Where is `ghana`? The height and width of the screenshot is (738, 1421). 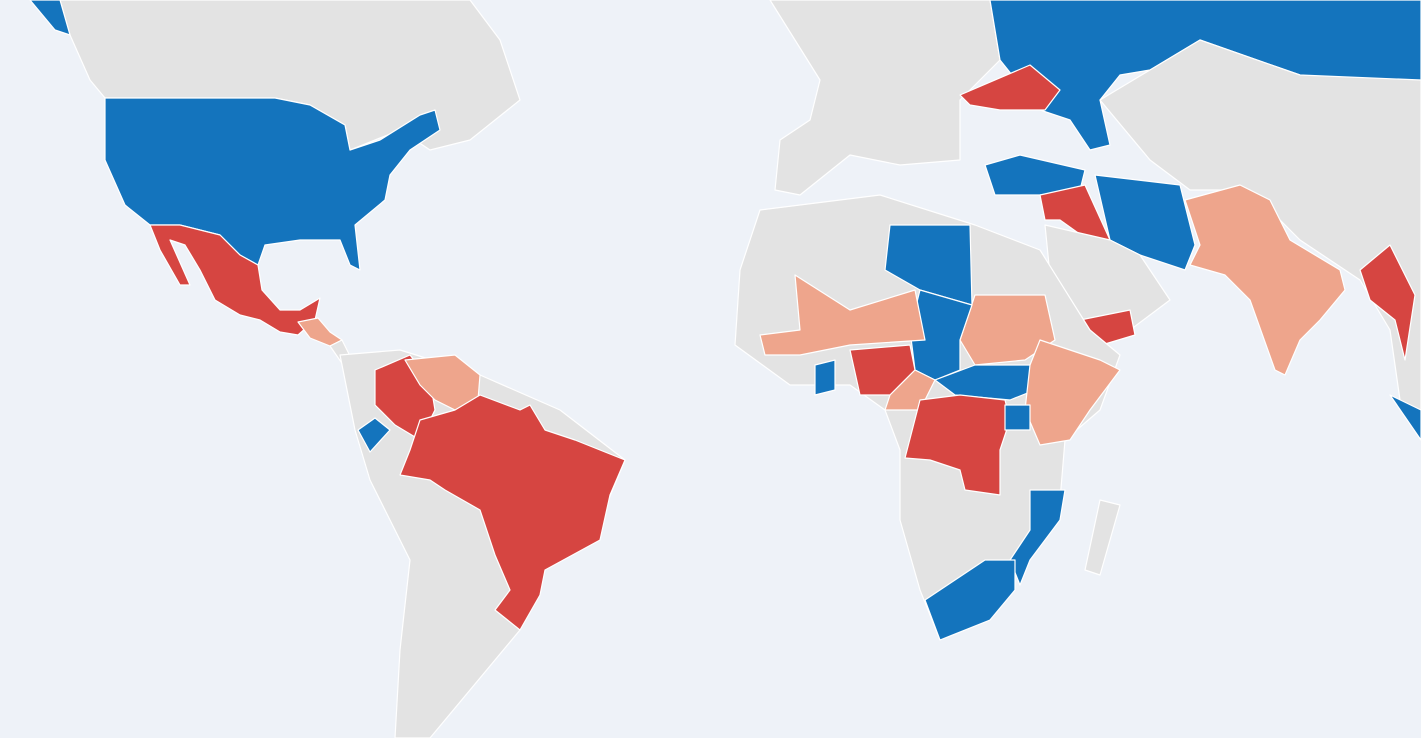 ghana is located at coordinates (825, 377).